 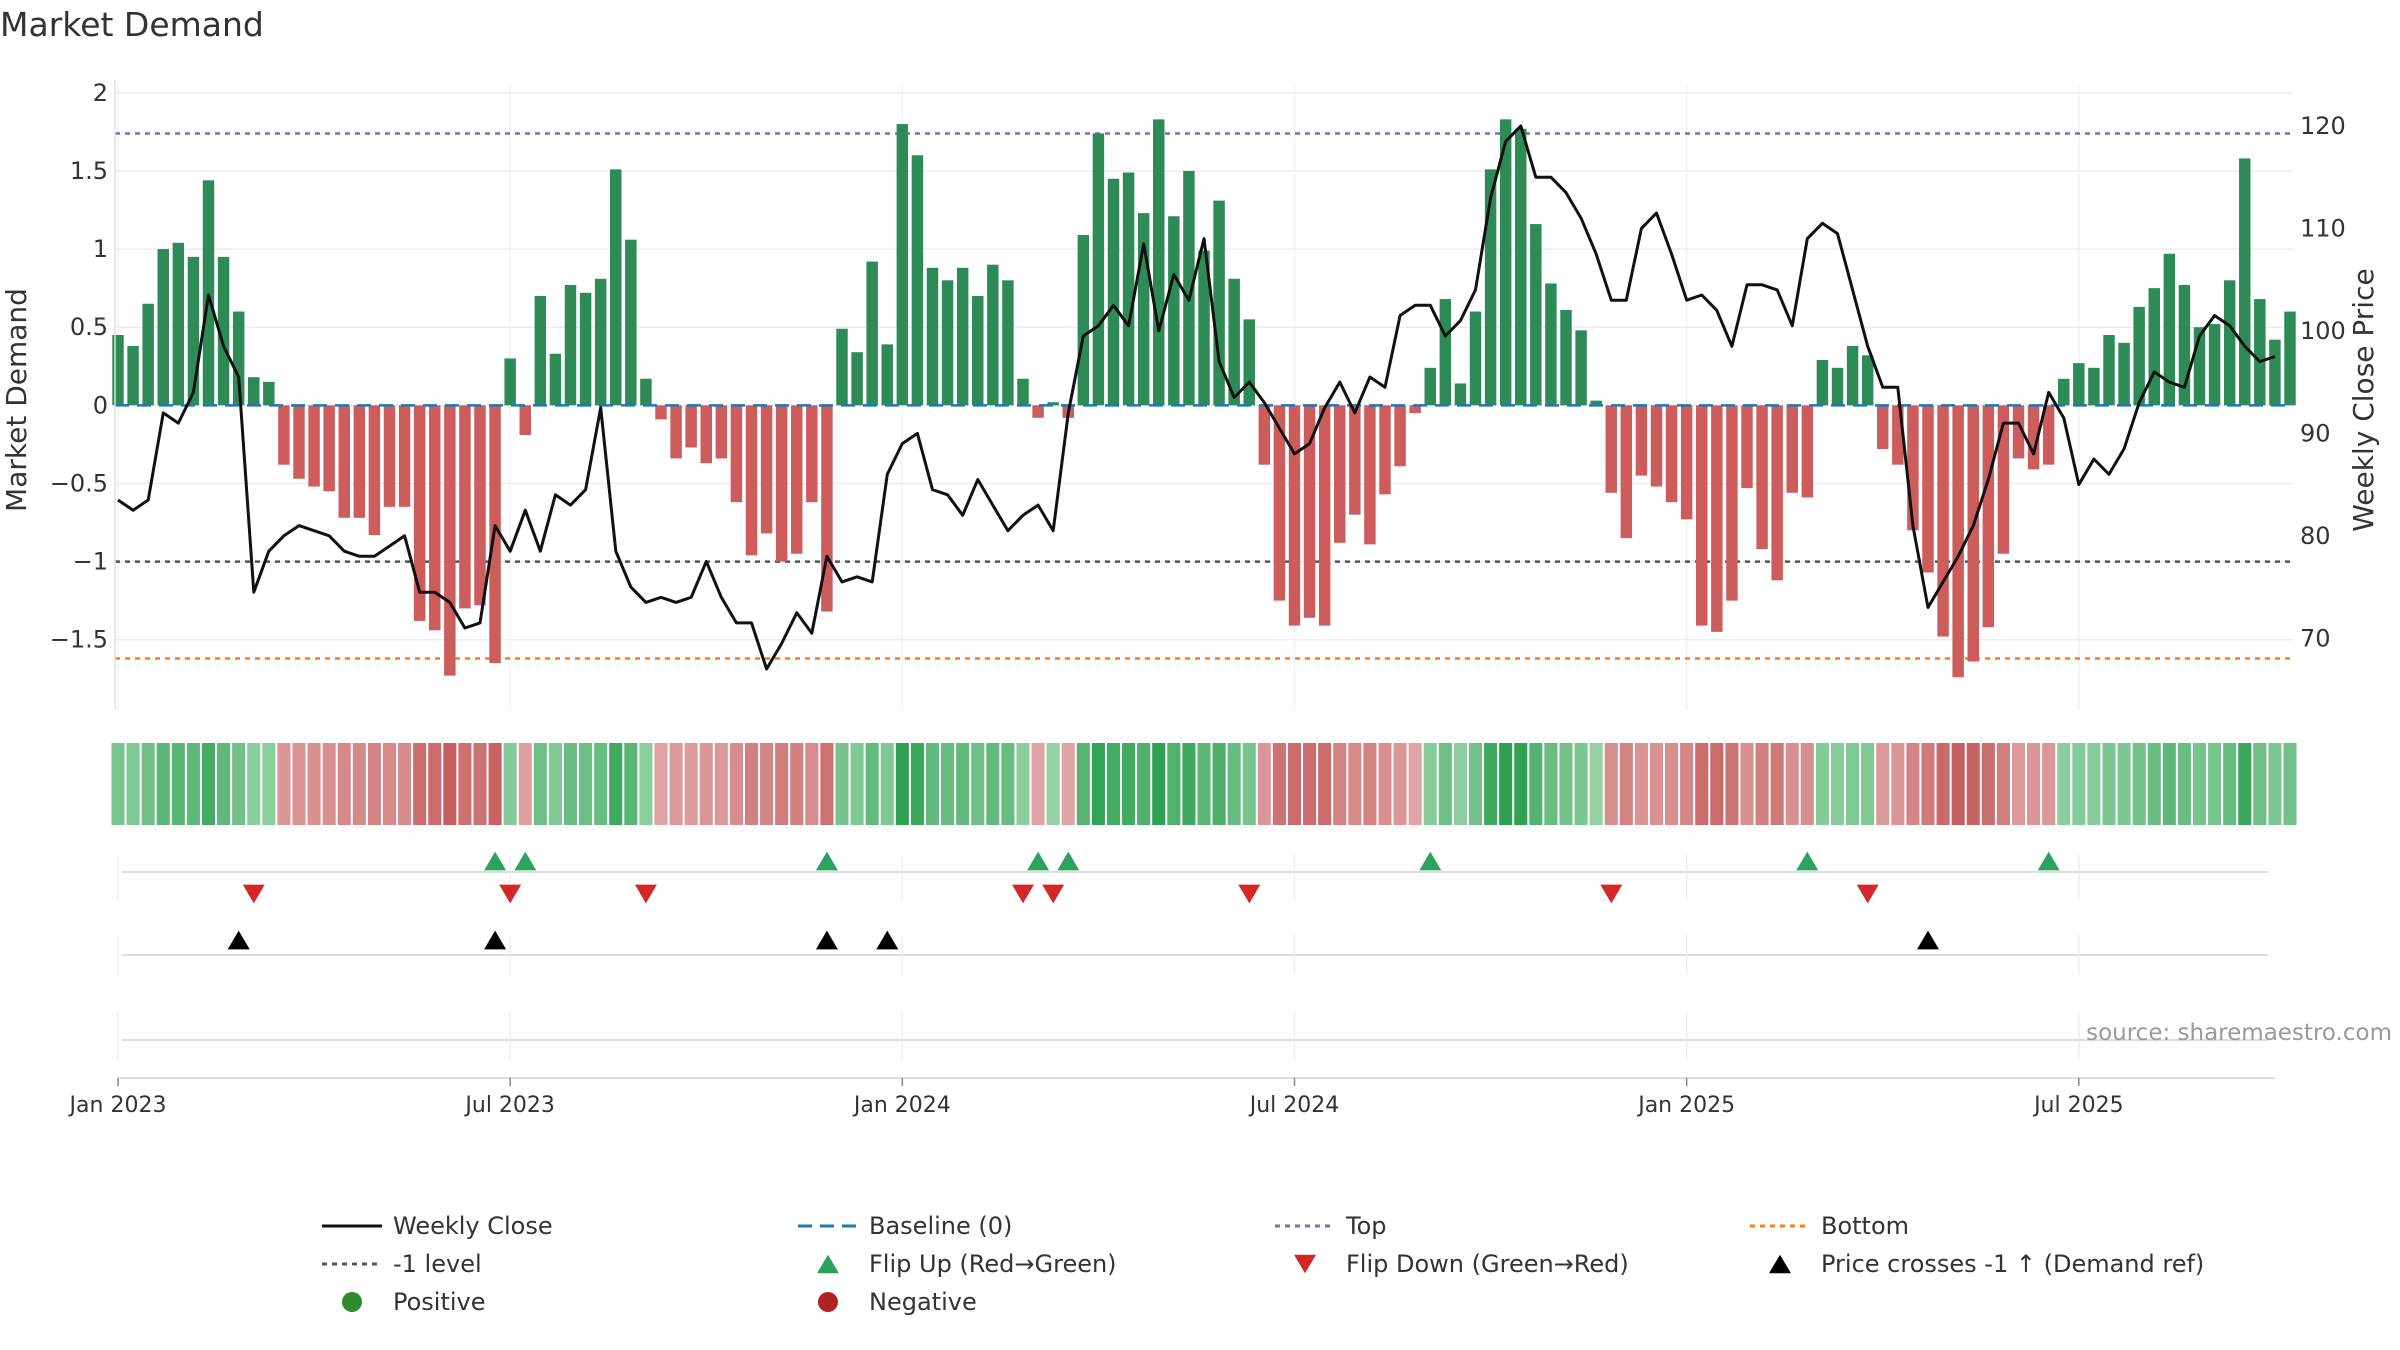 I want to click on x-tick-label: Jul 2024, so click(x=1294, y=1105).